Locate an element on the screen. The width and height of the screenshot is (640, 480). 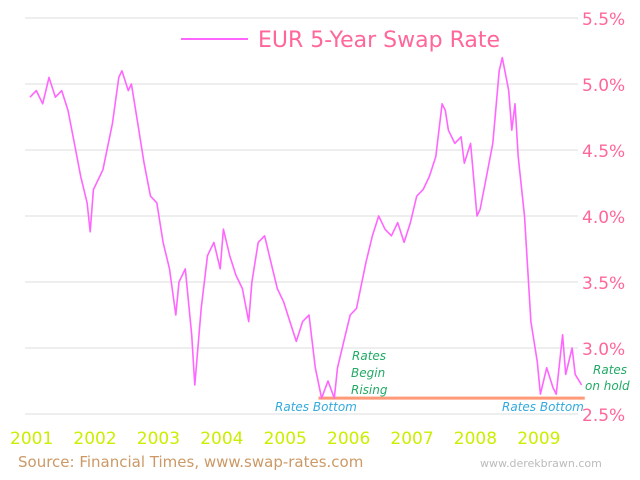
y-tick-label: 5.0% is located at coordinates (603, 86).